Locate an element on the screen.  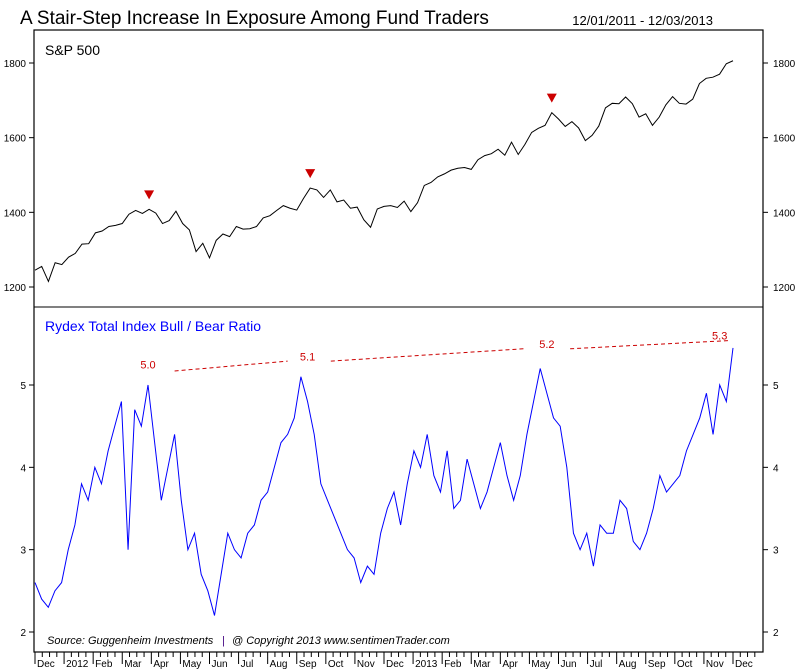
x-tick-label: 2013 is located at coordinates (426, 664).